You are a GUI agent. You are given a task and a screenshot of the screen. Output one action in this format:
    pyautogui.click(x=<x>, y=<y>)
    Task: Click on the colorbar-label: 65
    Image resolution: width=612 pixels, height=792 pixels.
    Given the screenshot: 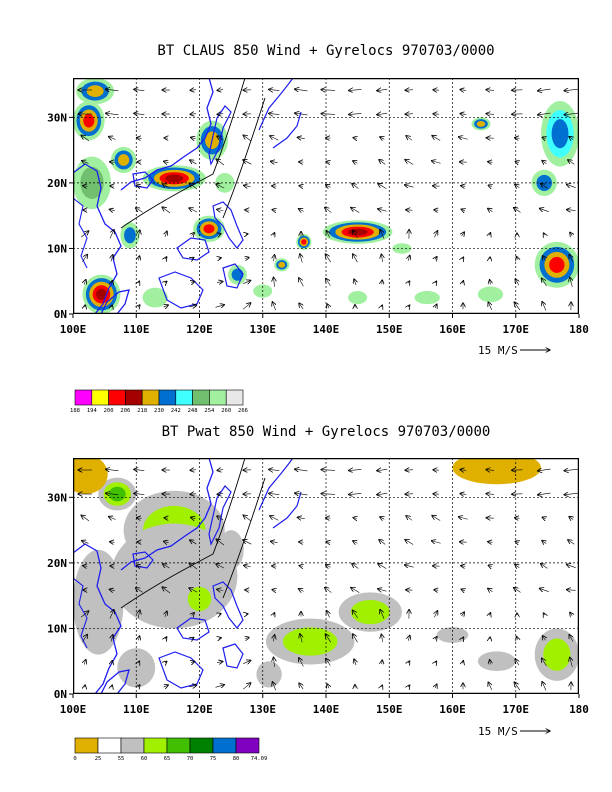 What is the action you would take?
    pyautogui.click(x=167, y=759)
    